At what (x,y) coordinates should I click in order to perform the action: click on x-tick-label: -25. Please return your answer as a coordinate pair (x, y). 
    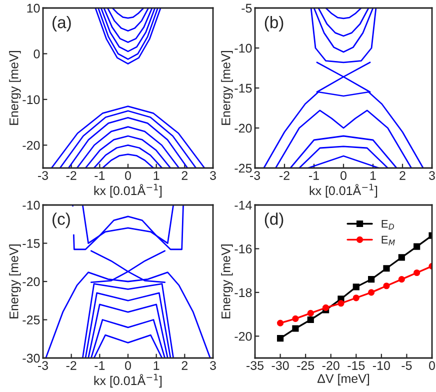
    Looking at the image, I should click on (305, 365).